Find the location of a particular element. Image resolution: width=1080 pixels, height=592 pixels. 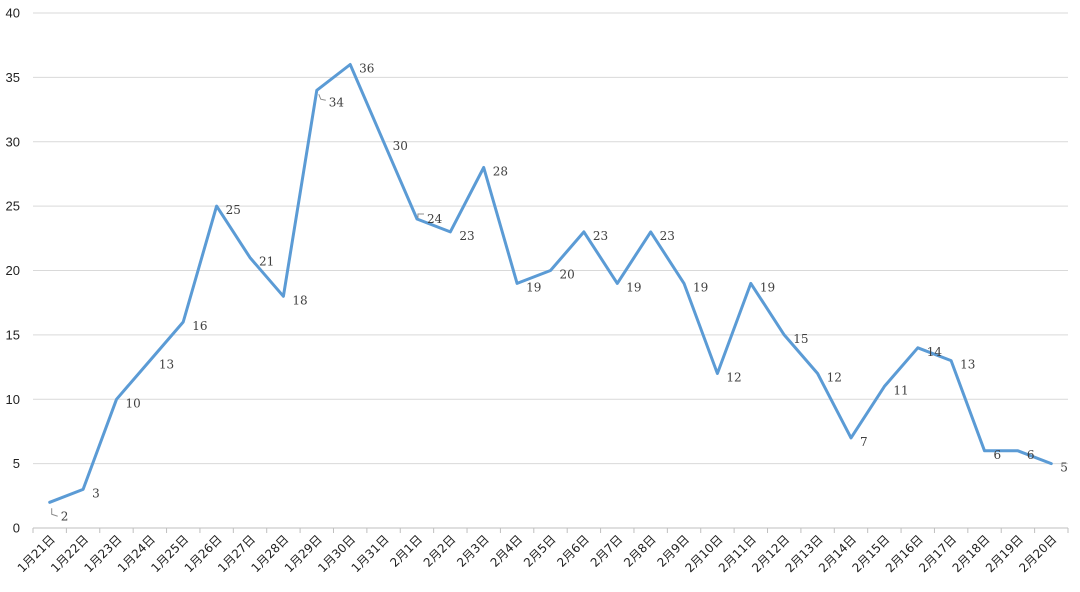

x-tick-label: 2月20日 is located at coordinates (1037, 553).